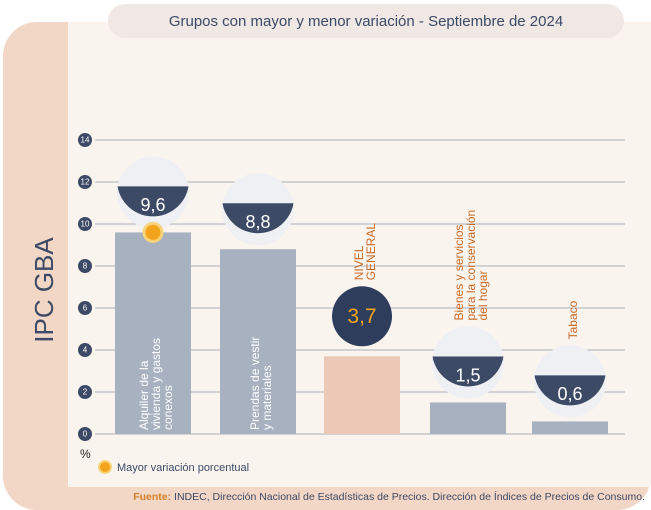  What do you see at coordinates (459, 272) in the screenshot?
I see `category-label: Bienes y servicios` at bounding box center [459, 272].